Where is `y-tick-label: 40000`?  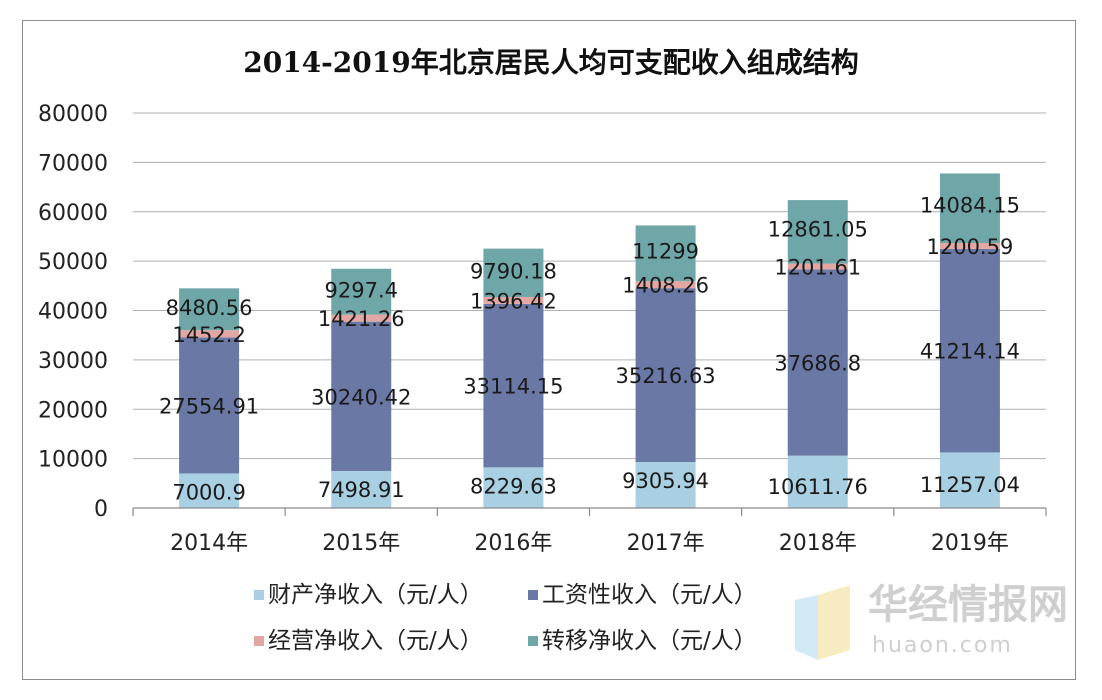 y-tick-label: 40000 is located at coordinates (73, 312).